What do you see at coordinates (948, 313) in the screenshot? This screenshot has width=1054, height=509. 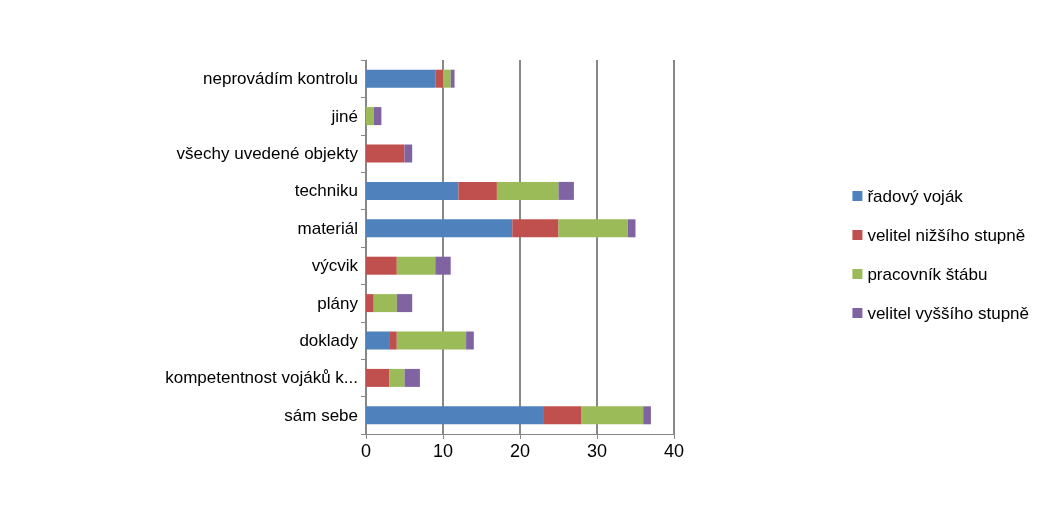 I see `legend-label: velitel vyššího stupně` at bounding box center [948, 313].